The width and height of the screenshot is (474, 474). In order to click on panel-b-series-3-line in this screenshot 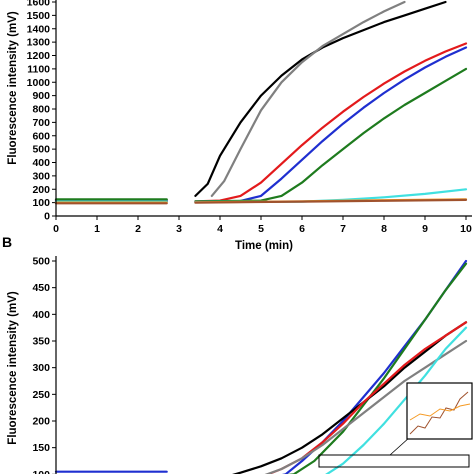, I will do `click(366, 397)`.